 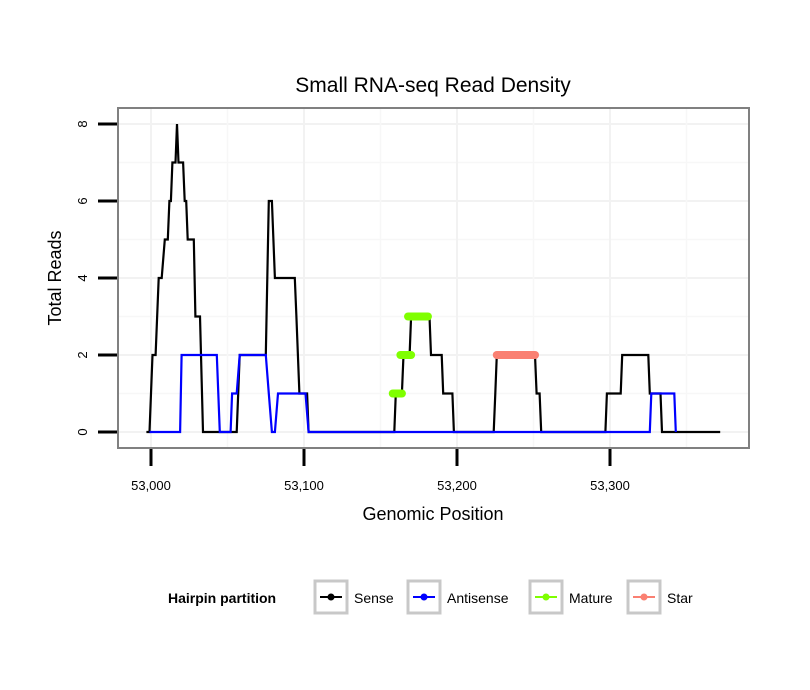 I want to click on x-axis-title: Genomic Position, so click(x=432, y=514).